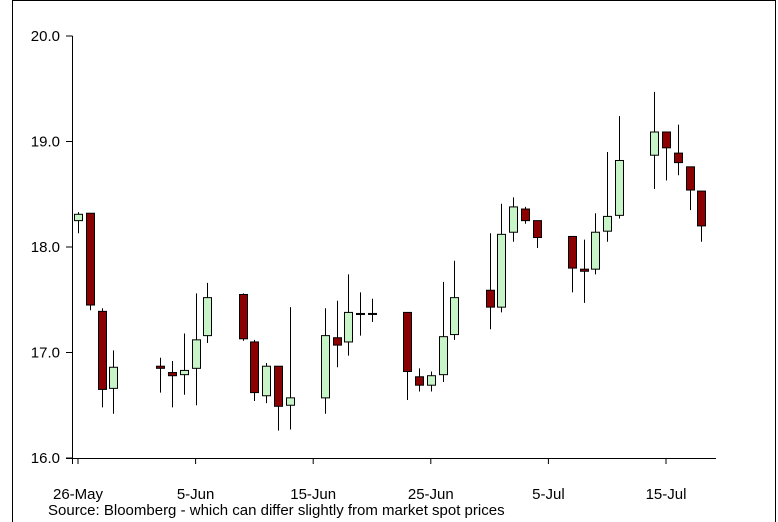 This screenshot has width=778, height=522. What do you see at coordinates (45, 353) in the screenshot?
I see `y-tick-label: 17.0` at bounding box center [45, 353].